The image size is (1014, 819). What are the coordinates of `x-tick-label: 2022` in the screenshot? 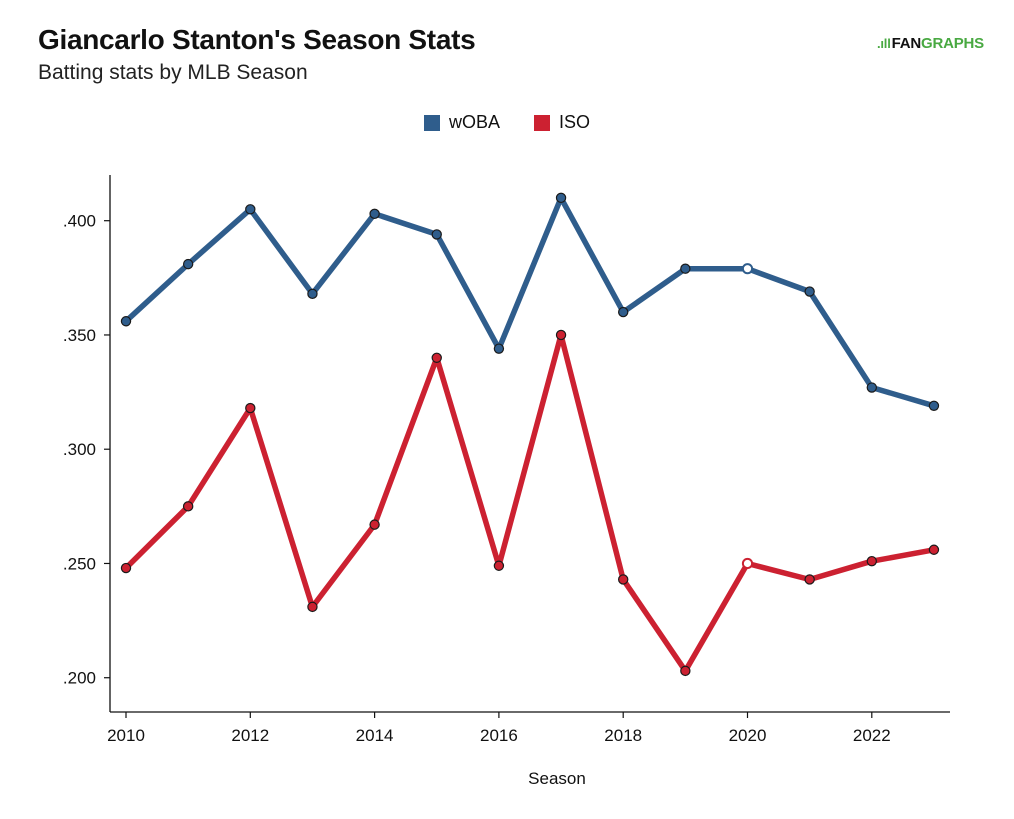 It's located at (872, 735).